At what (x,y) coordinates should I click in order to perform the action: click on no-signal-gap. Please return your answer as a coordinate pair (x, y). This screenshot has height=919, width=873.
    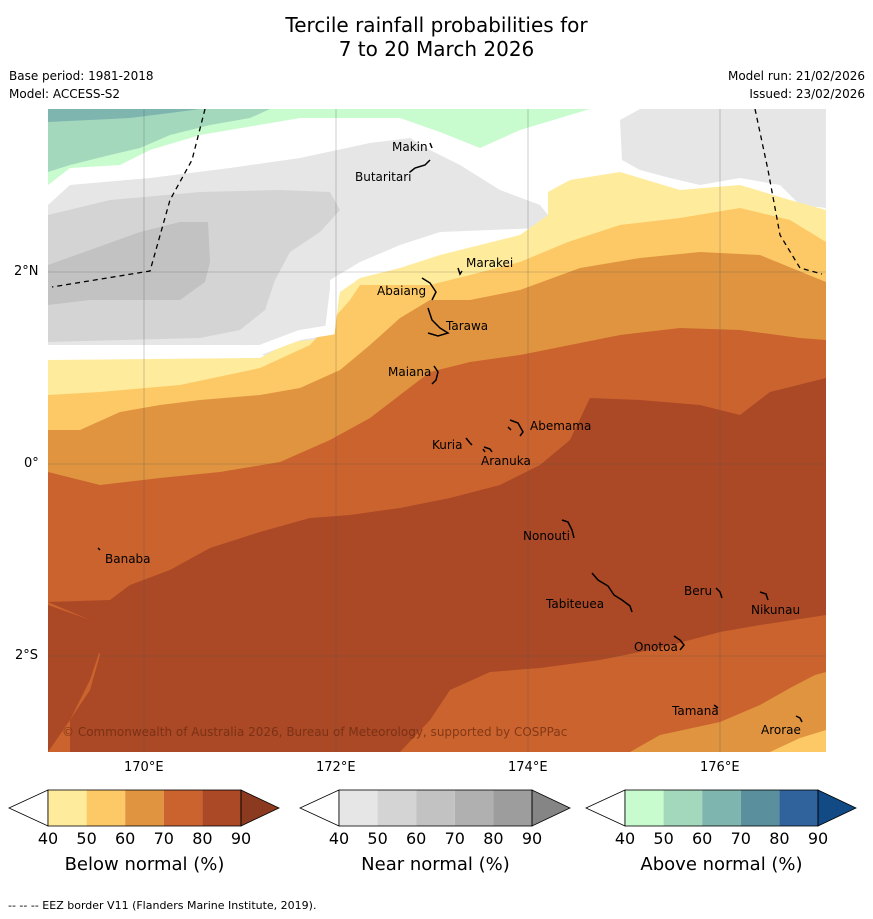
    Looking at the image, I should click on (201, 315).